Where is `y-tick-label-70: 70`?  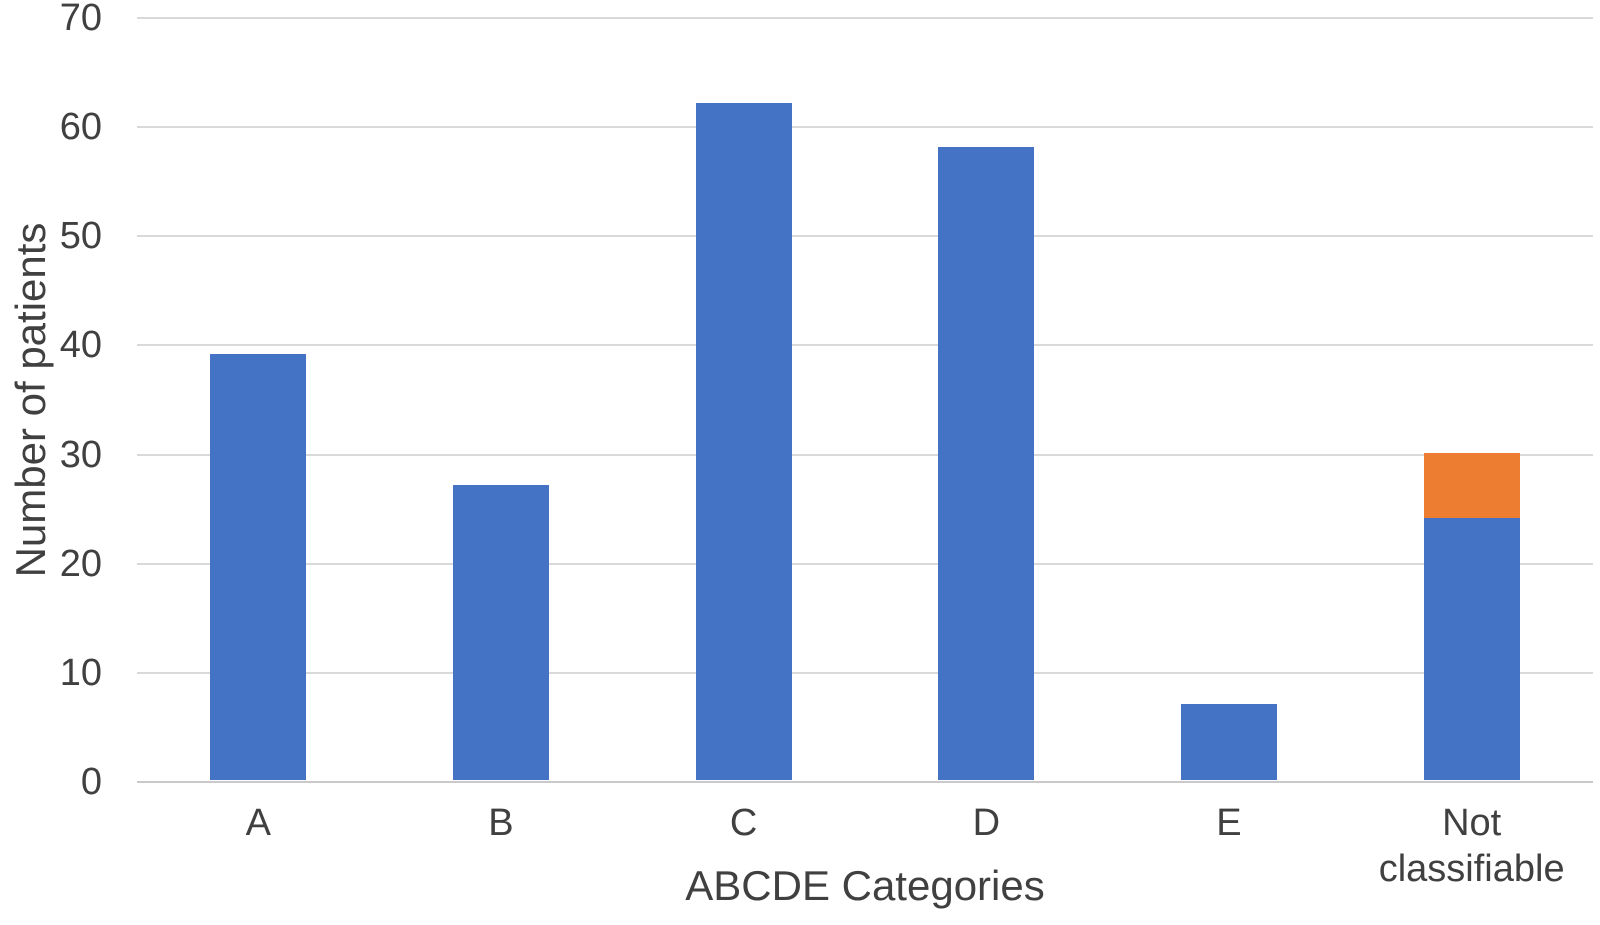
y-tick-label-70: 70 is located at coordinates (80, 19).